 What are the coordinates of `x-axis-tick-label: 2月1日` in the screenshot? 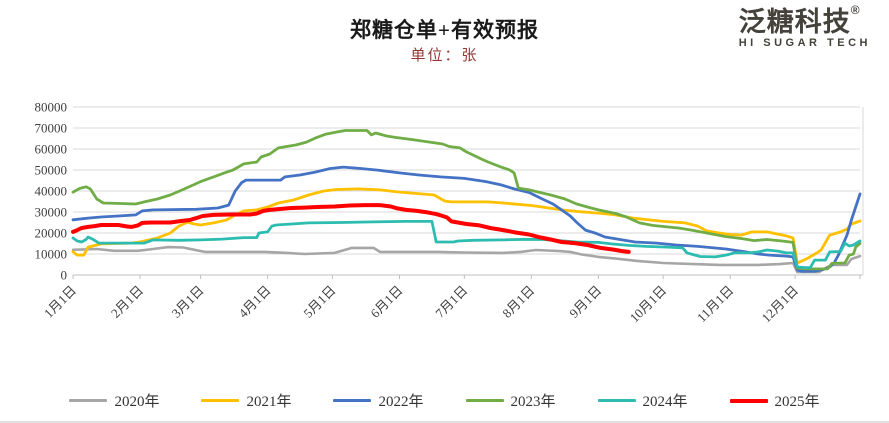 It's located at (127, 302).